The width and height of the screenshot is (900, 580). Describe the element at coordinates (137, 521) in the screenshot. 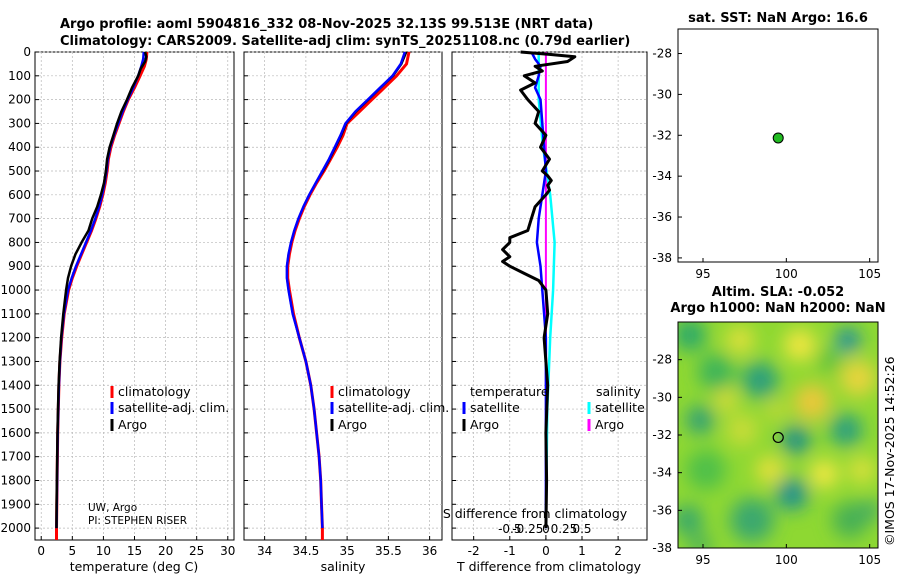

I see `credit-line-2: PI: STEPHEN RISER` at that location.